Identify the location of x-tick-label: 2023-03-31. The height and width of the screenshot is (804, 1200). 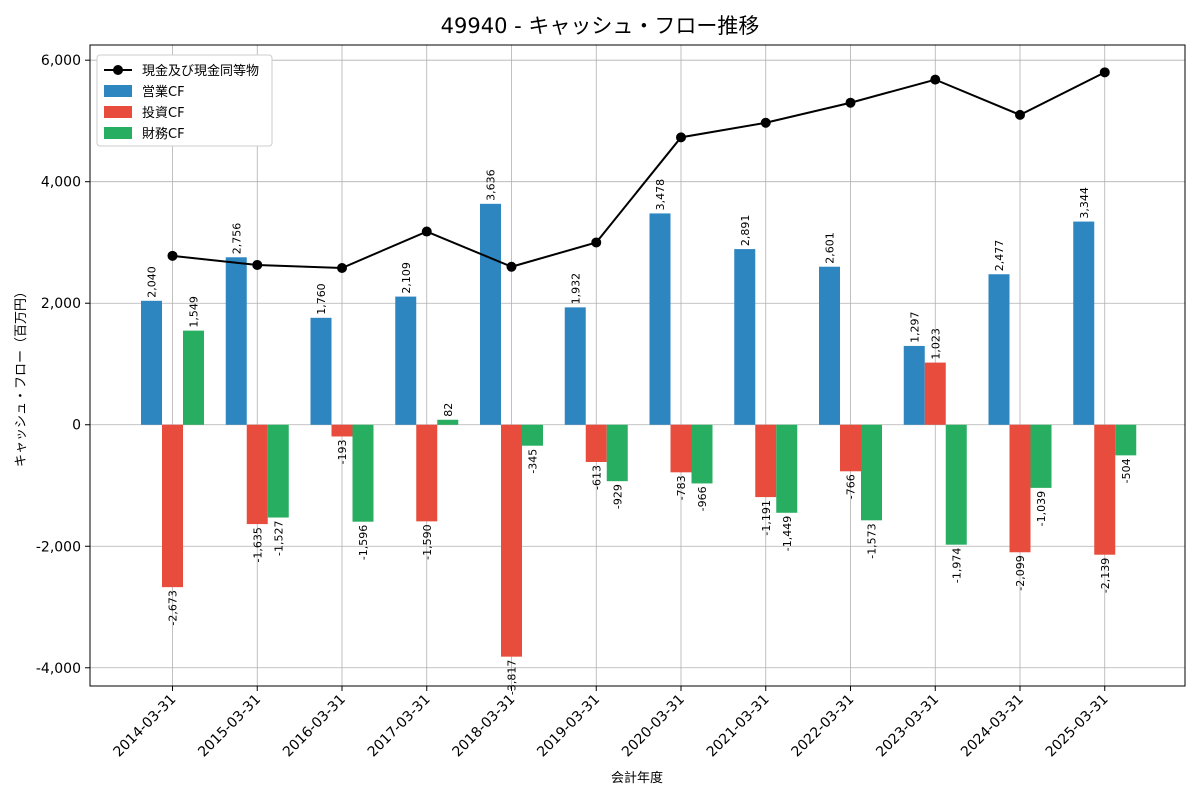
(907, 726).